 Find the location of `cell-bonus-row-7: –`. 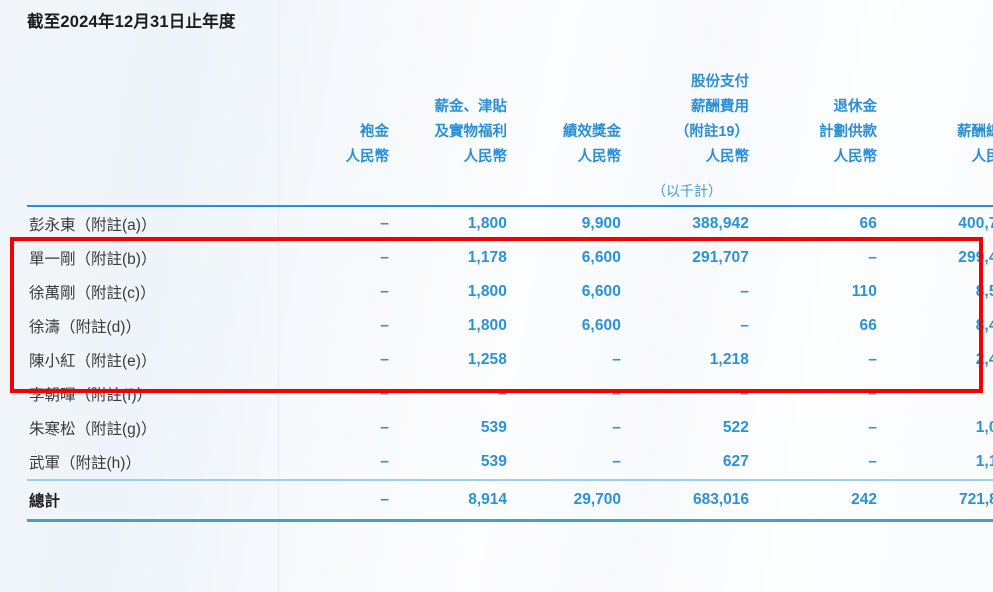

cell-bonus-row-7: – is located at coordinates (616, 461).